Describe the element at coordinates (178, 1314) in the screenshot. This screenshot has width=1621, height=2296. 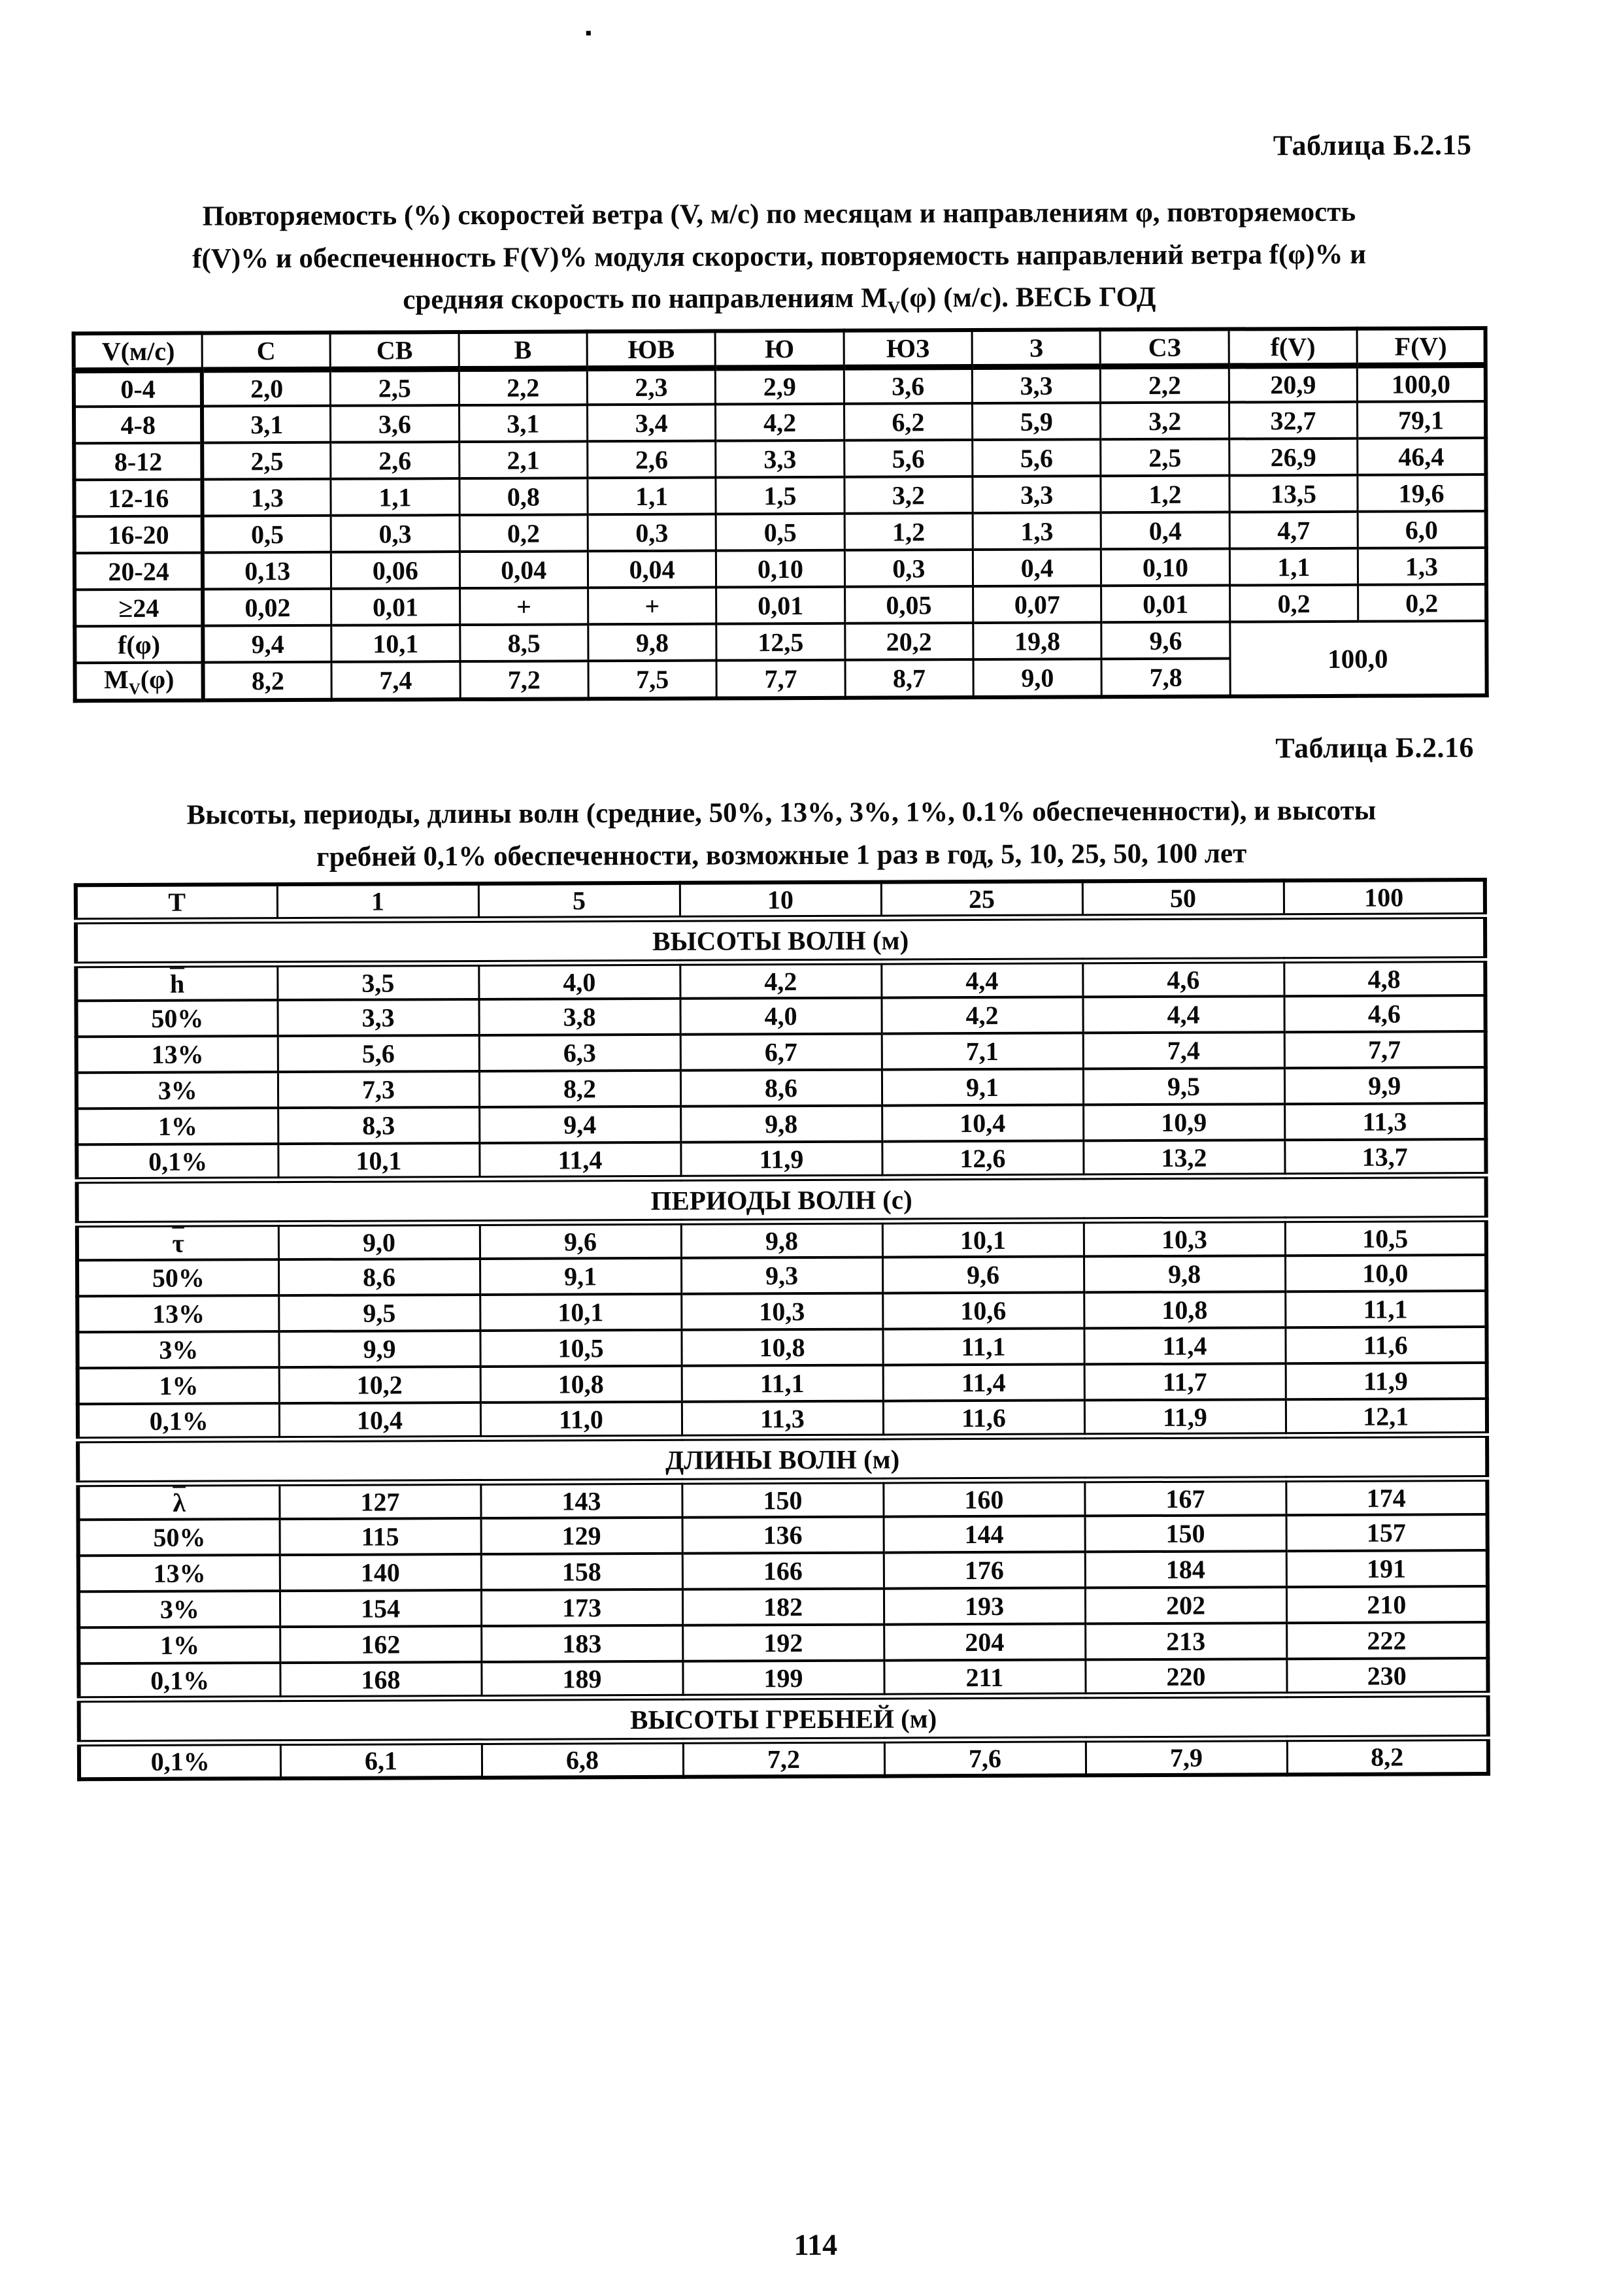
I see `row-header-cell: 13%` at that location.